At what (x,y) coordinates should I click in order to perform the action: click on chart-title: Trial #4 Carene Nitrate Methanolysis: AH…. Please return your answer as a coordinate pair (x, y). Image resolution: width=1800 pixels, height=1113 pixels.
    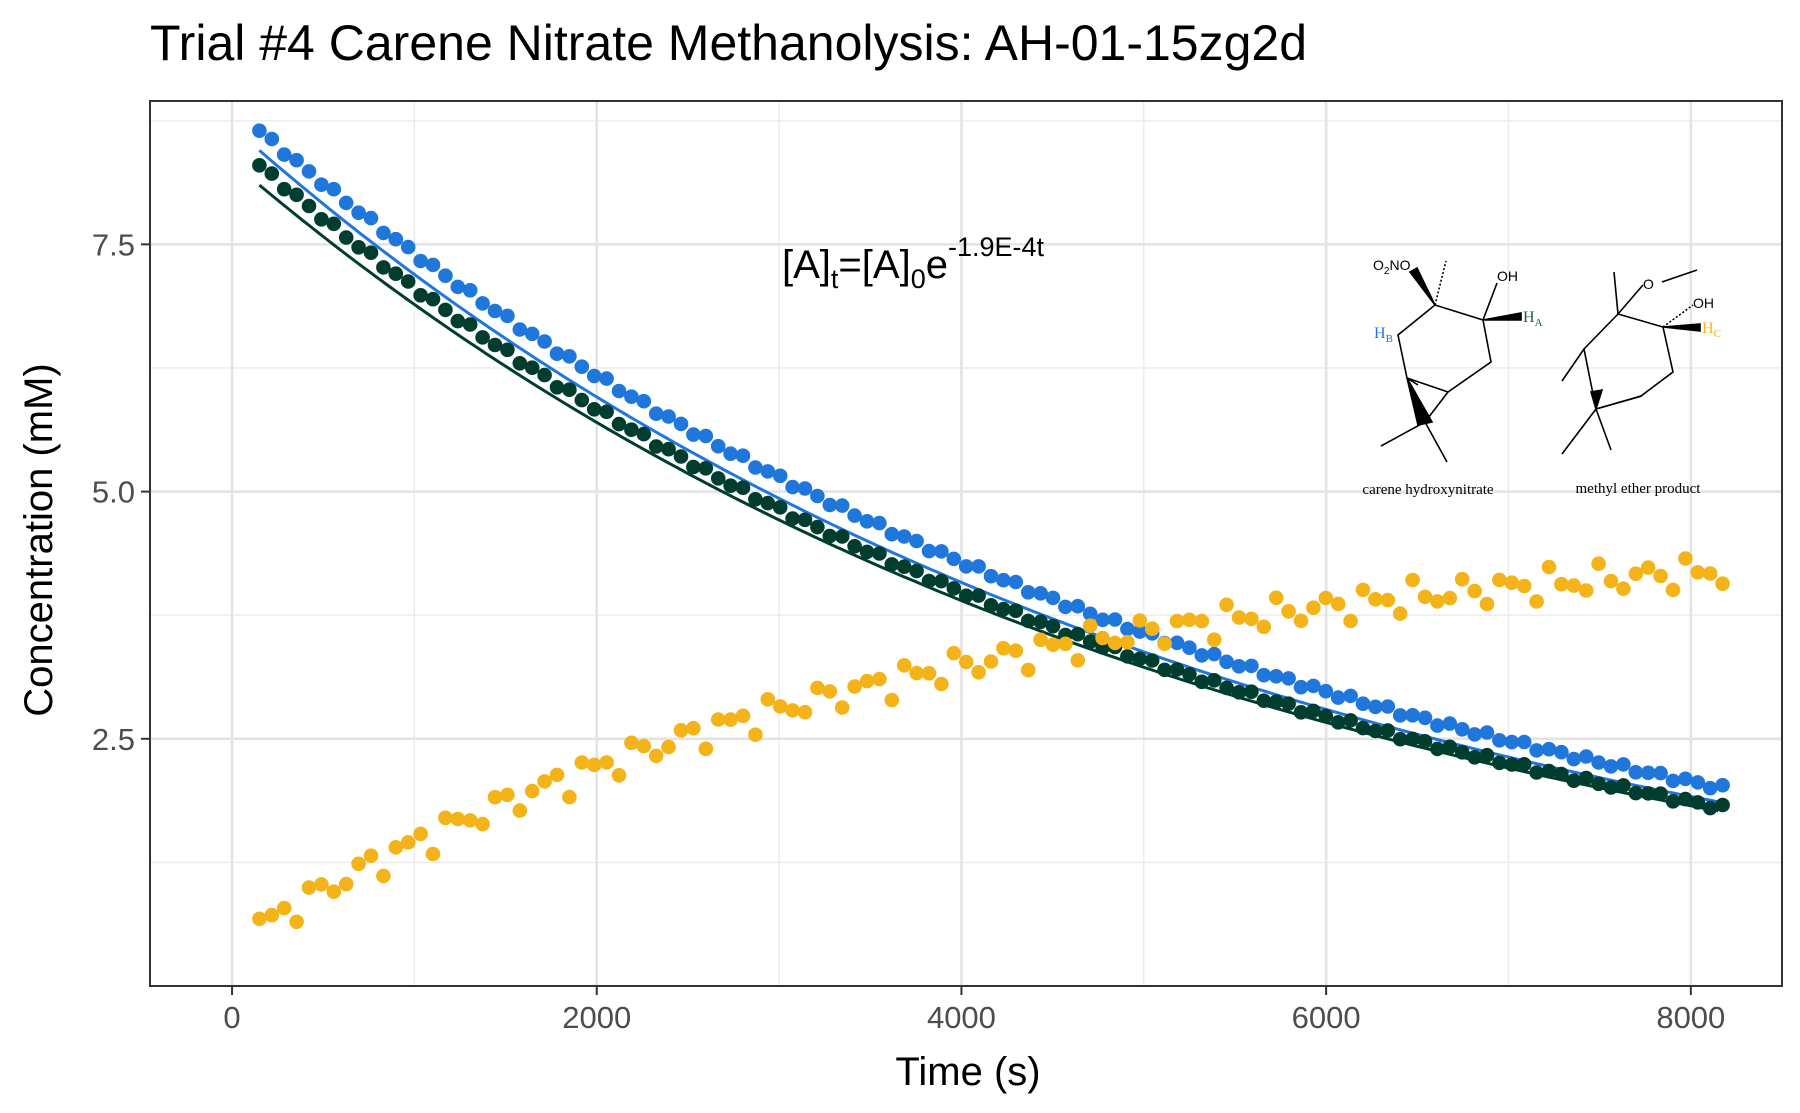
    Looking at the image, I should click on (729, 43).